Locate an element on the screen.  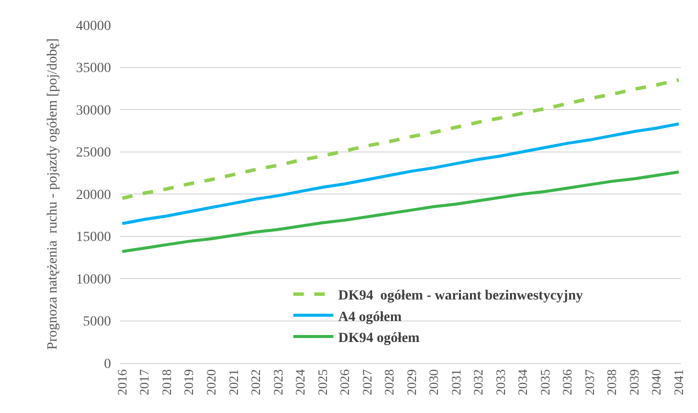
x-tick-label: 2017 is located at coordinates (144, 382).